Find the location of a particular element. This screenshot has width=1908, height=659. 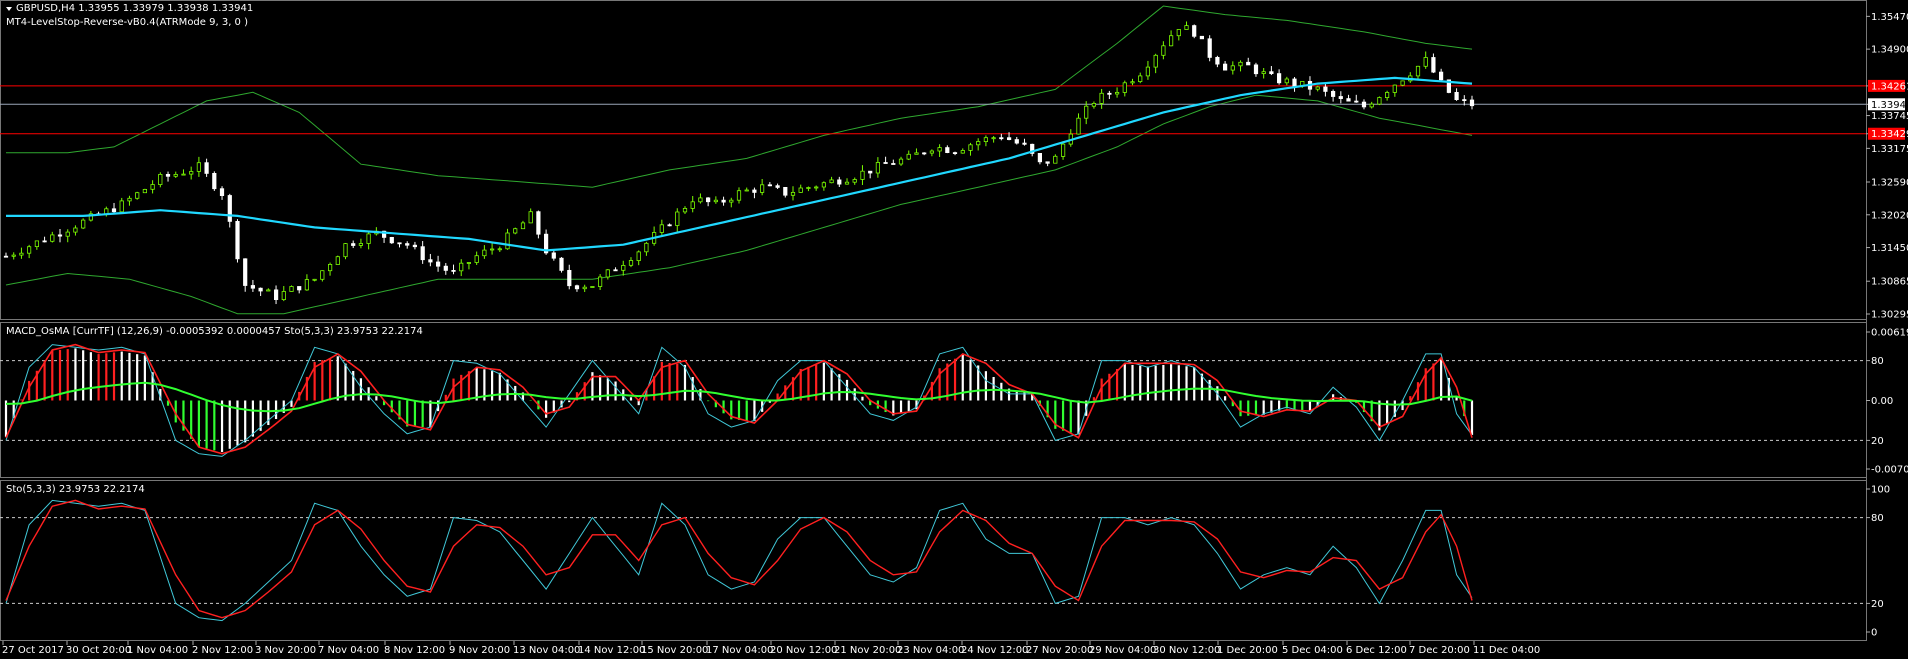

time-tick-label: 3 Nov 20:00 is located at coordinates (285, 650).